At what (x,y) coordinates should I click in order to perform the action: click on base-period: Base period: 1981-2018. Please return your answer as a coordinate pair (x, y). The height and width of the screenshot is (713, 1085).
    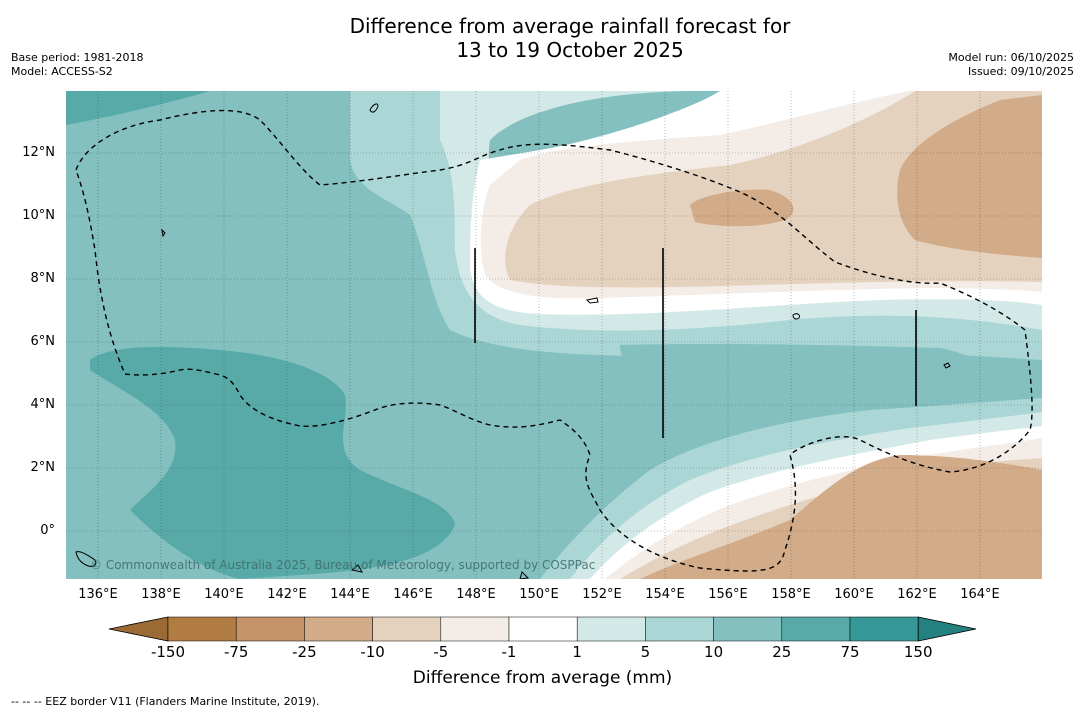
    Looking at the image, I should click on (77, 57).